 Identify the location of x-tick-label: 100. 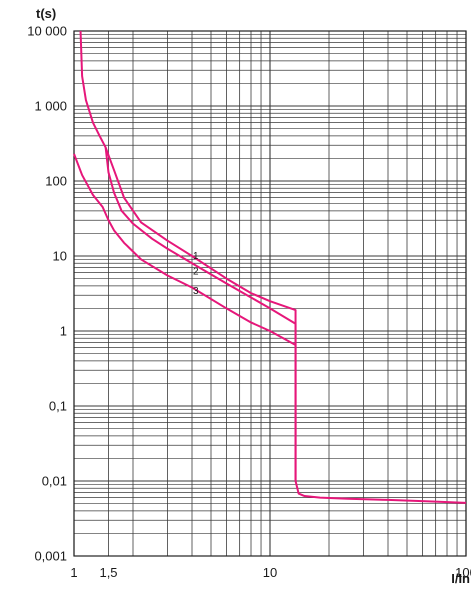
(463, 572).